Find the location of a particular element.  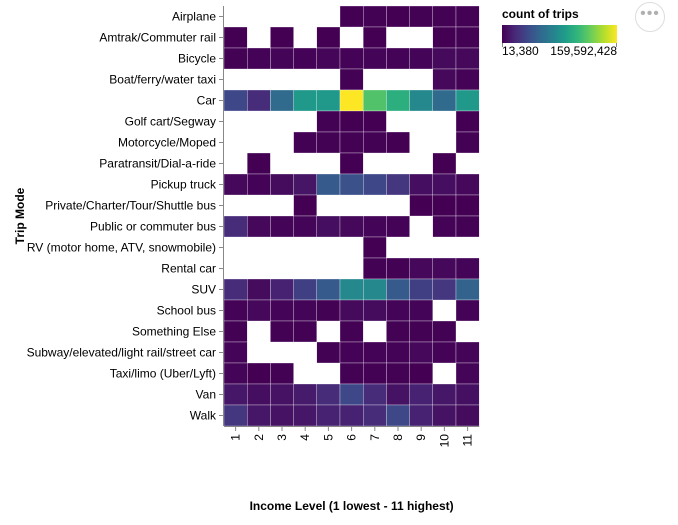

y-tick-label: Car is located at coordinates (206, 101).